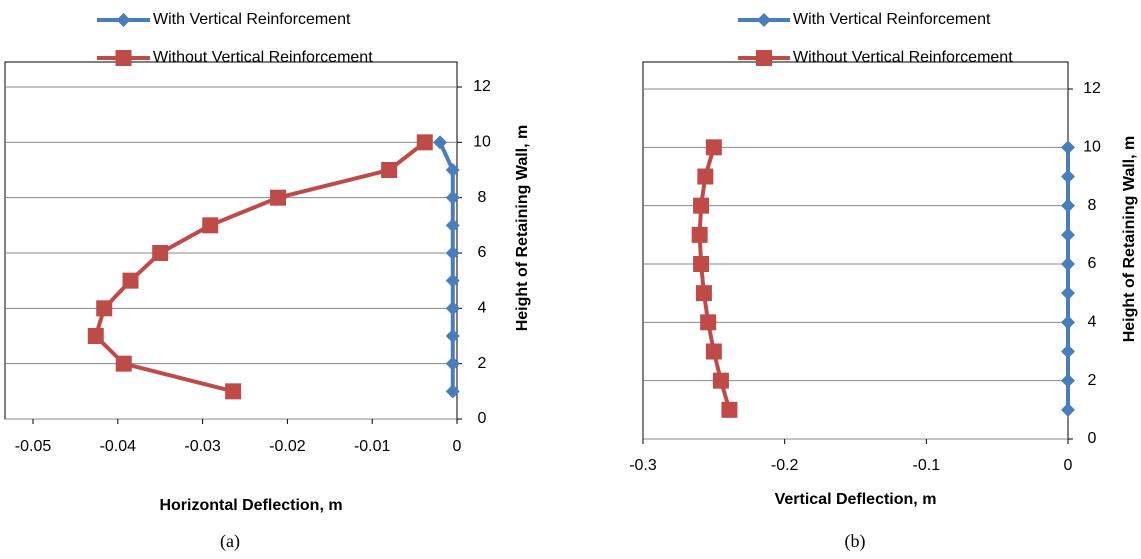 This screenshot has height=559, width=1141. I want to click on x-tick-label: -0.1, so click(927, 465).